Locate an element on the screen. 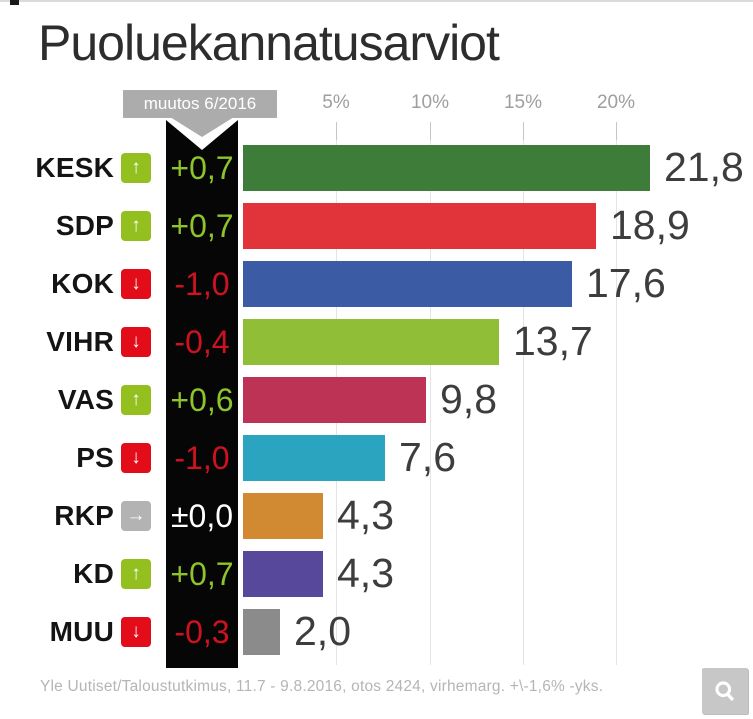 The width and height of the screenshot is (753, 719). change-period-badge: muutos 6/2016 is located at coordinates (200, 104).